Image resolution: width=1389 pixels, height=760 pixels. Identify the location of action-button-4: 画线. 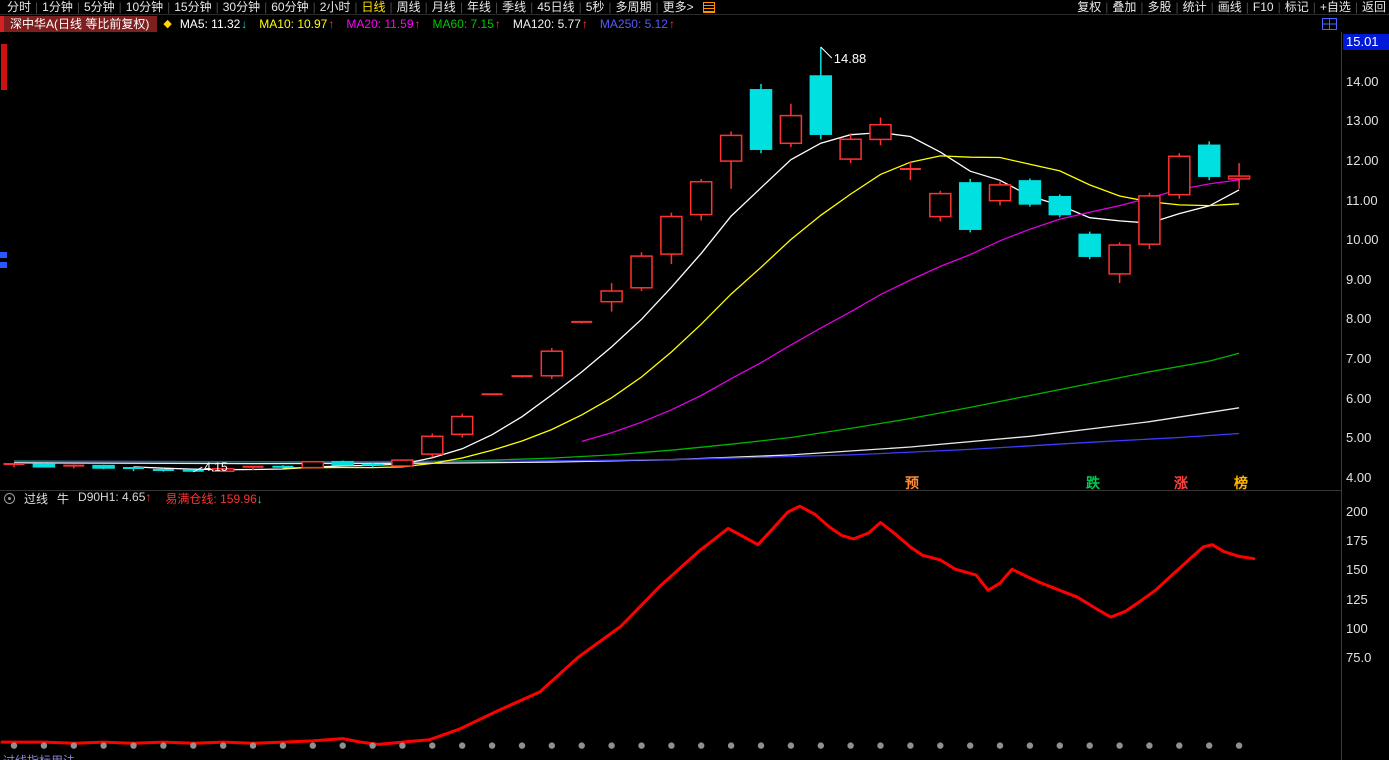
(1229, 7).